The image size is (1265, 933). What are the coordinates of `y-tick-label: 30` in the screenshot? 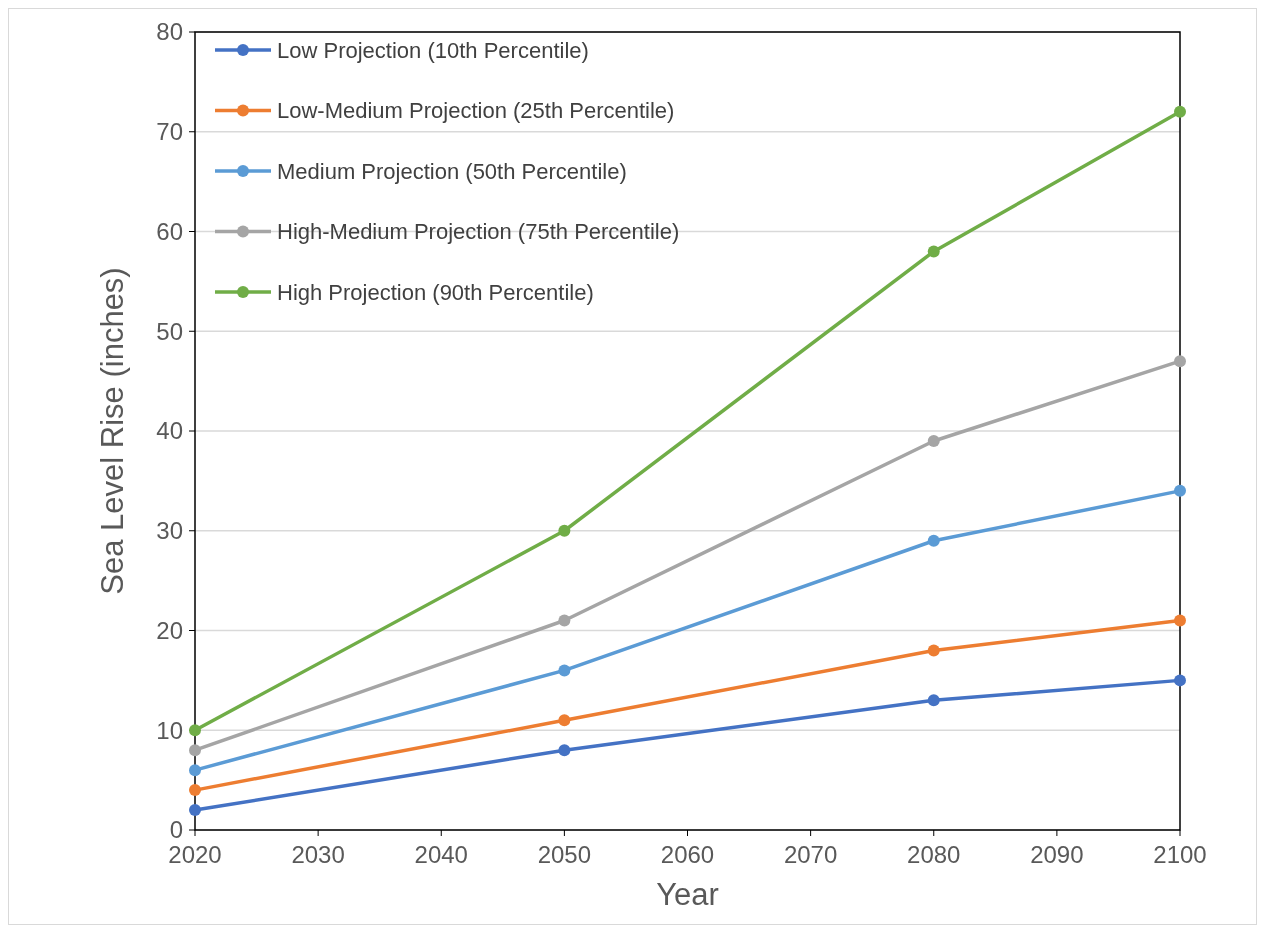 It's located at (169, 531).